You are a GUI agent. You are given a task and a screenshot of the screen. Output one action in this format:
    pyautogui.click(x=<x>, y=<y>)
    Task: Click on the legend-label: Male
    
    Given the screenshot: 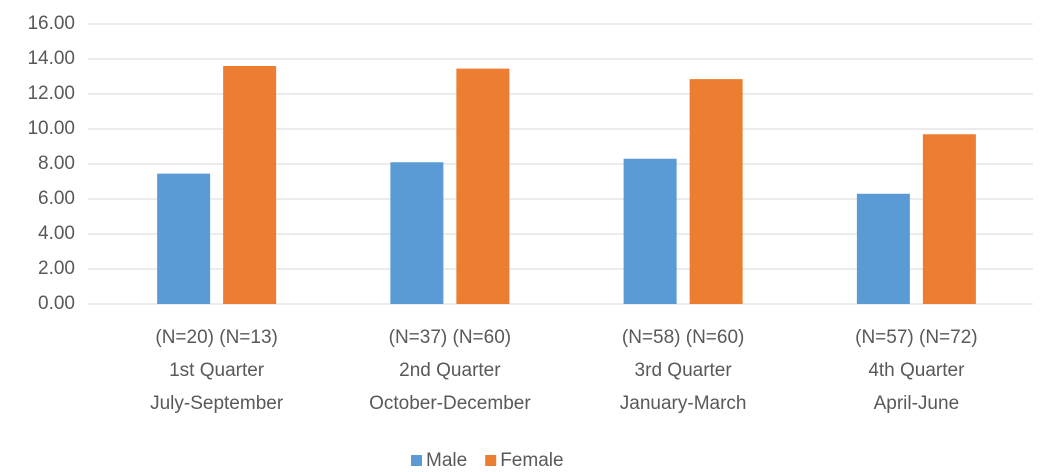 What is the action you would take?
    pyautogui.click(x=446, y=460)
    